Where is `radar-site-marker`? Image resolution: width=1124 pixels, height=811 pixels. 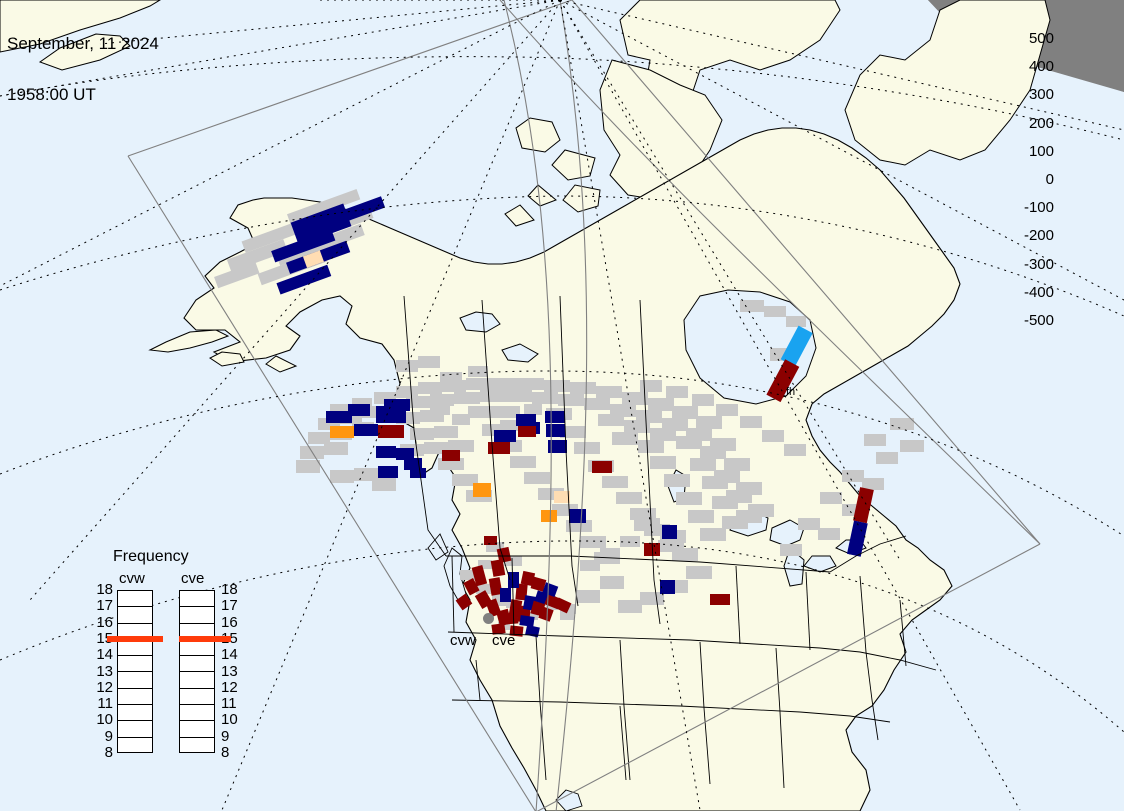 radar-site-marker is located at coordinates (488, 618).